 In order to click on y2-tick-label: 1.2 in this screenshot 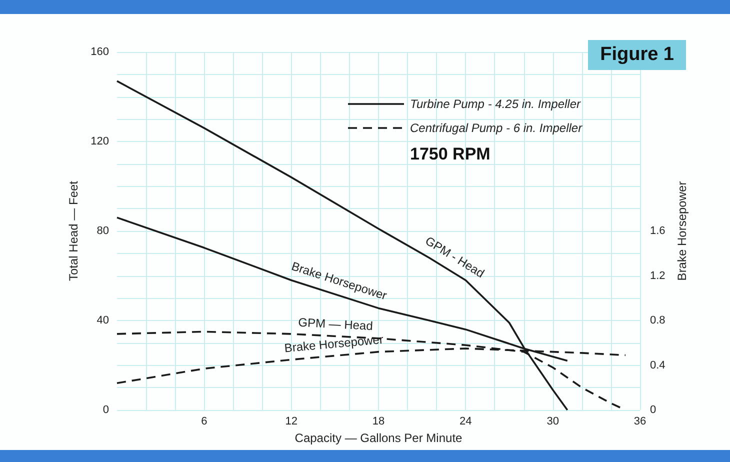, I will do `click(658, 276)`.